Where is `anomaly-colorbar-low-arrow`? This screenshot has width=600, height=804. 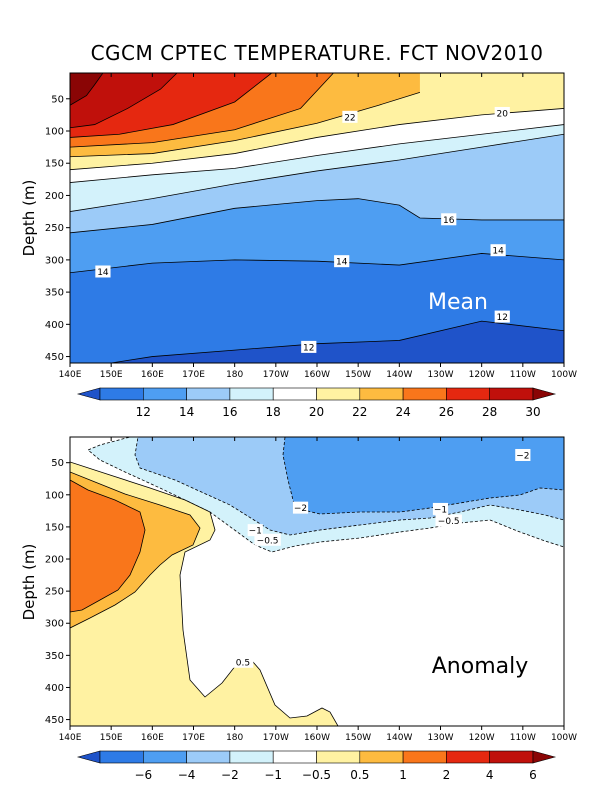 anomaly-colorbar-low-arrow is located at coordinates (88, 757).